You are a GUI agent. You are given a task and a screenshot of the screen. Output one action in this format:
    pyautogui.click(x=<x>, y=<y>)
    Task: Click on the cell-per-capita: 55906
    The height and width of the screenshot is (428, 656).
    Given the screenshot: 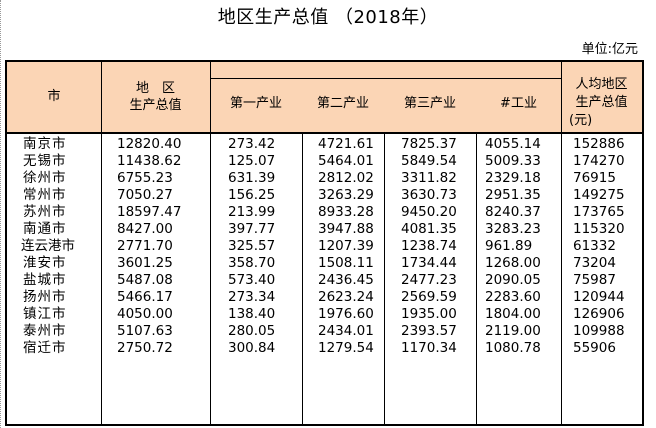 What is the action you would take?
    pyautogui.click(x=594, y=348)
    